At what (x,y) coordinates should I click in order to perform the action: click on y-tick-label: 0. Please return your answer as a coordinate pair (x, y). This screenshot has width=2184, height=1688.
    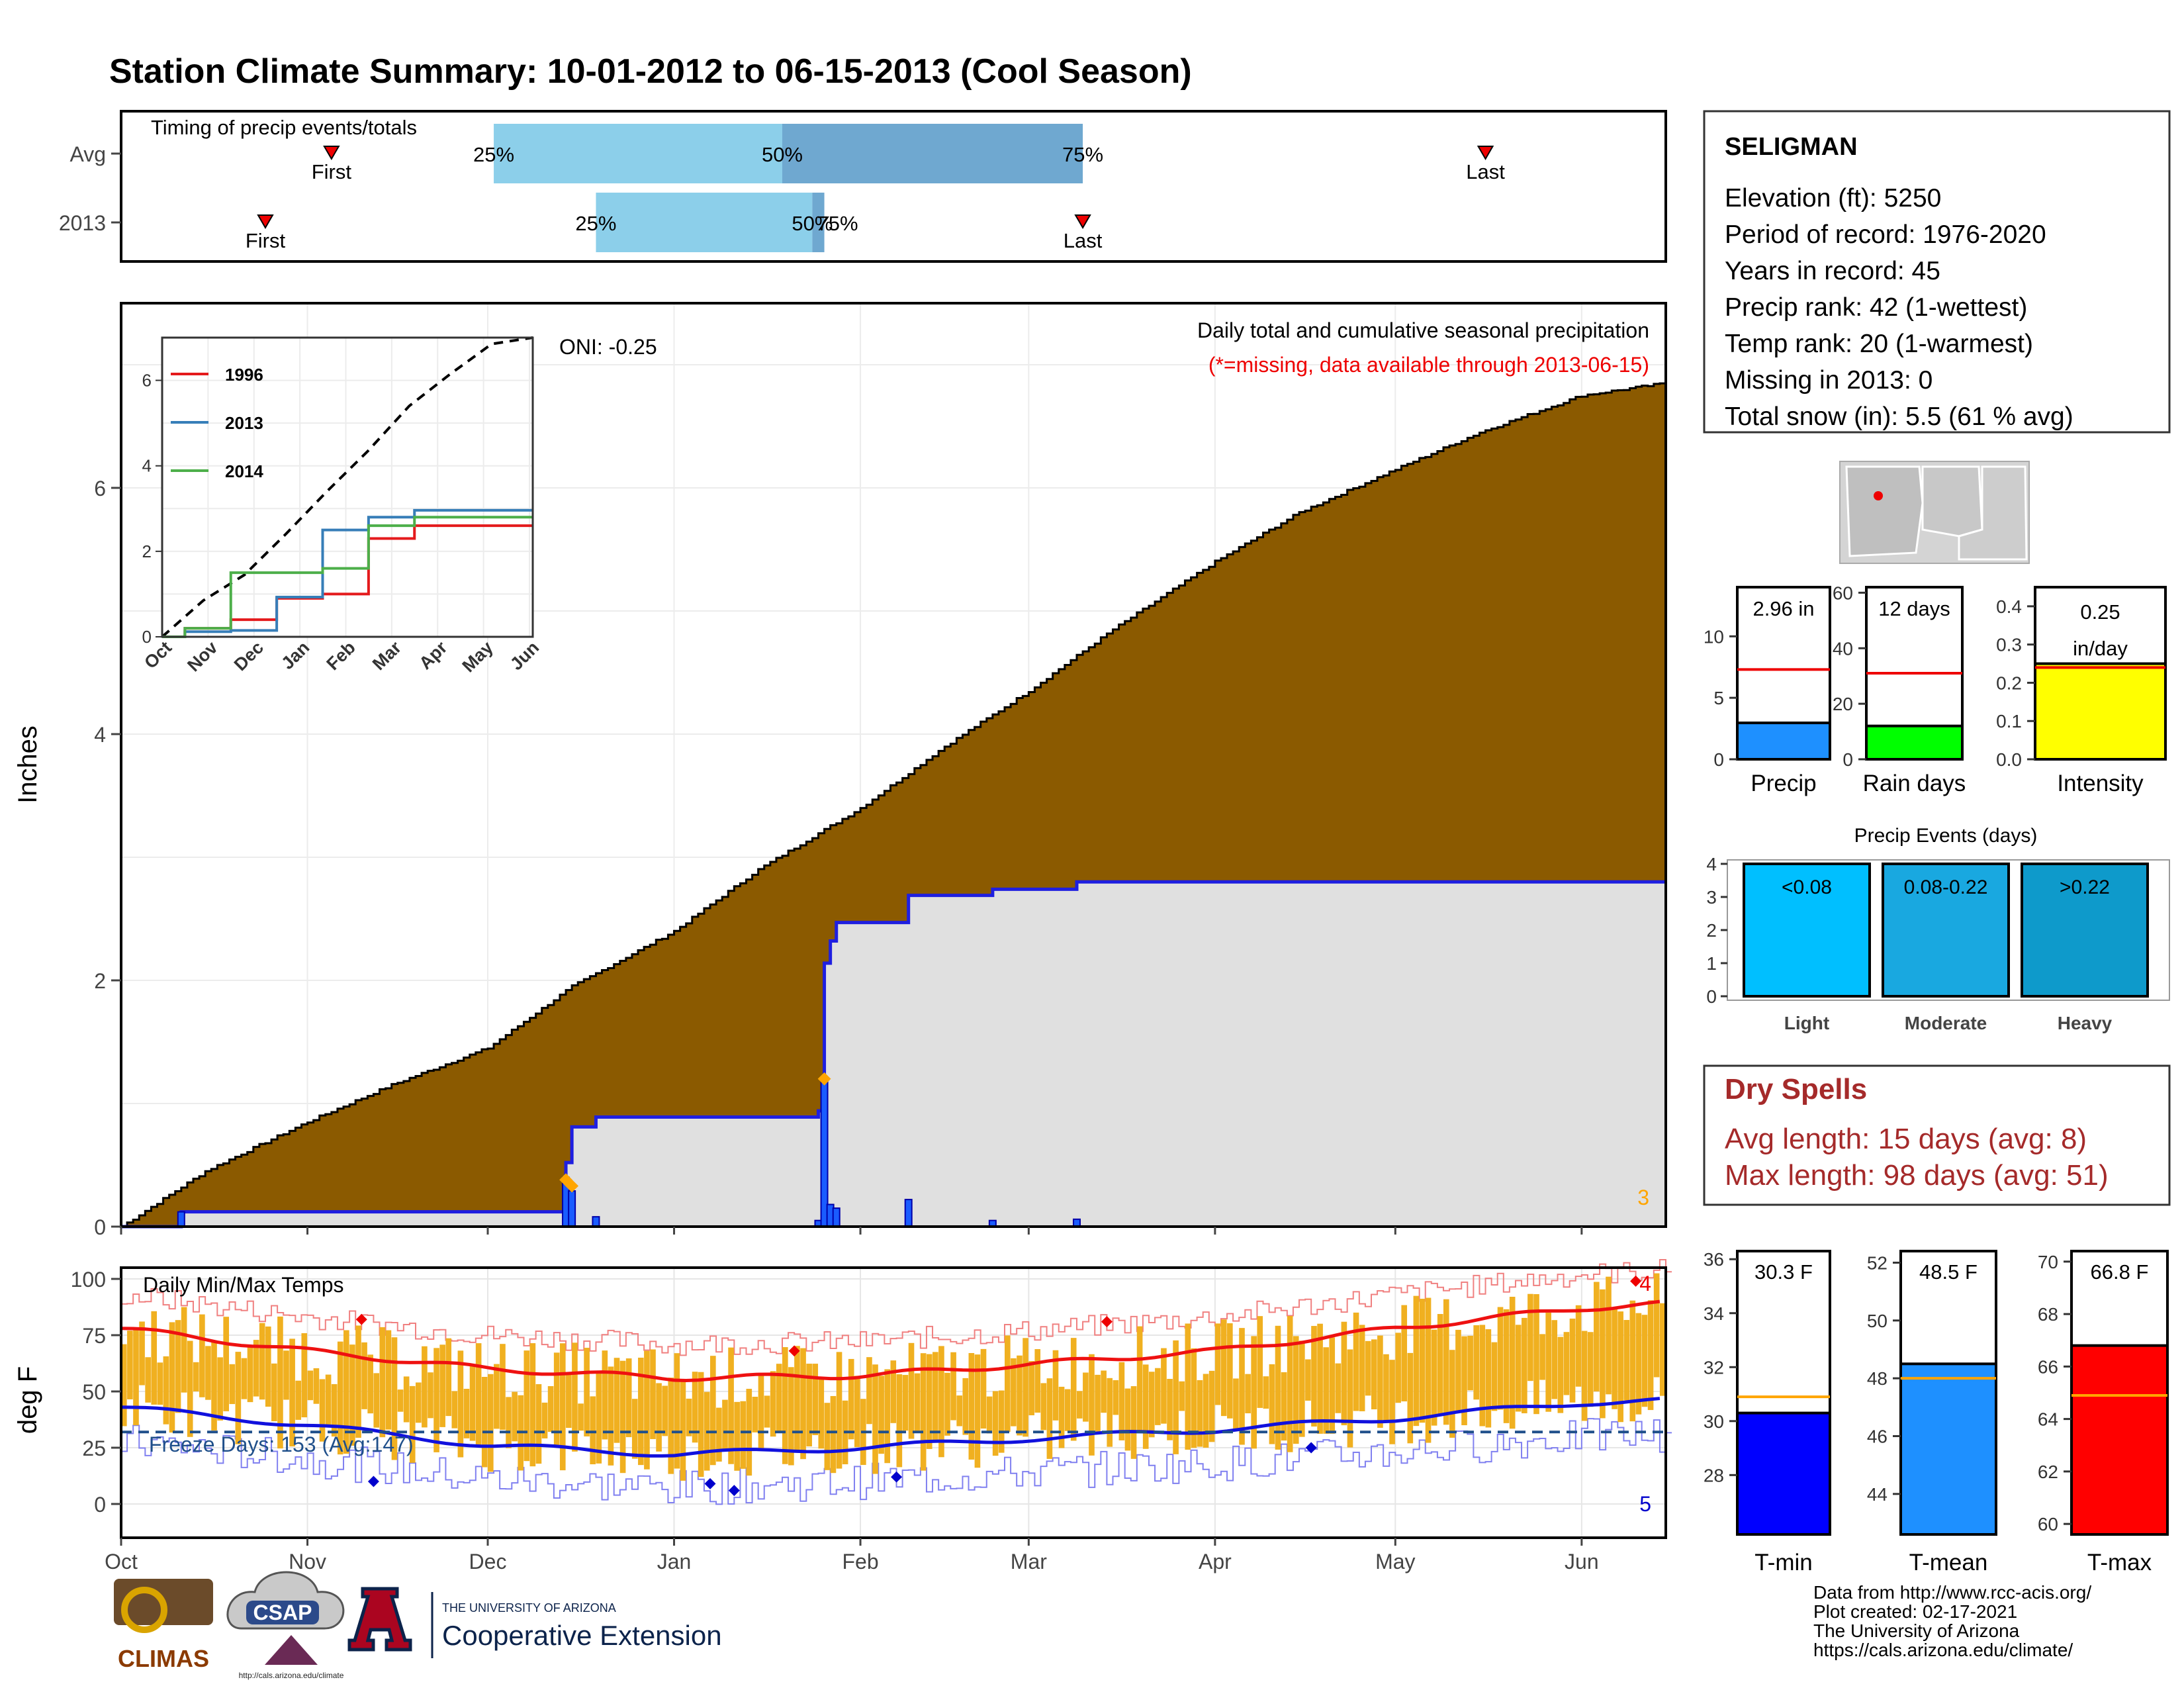
    Looking at the image, I should click on (100, 1227).